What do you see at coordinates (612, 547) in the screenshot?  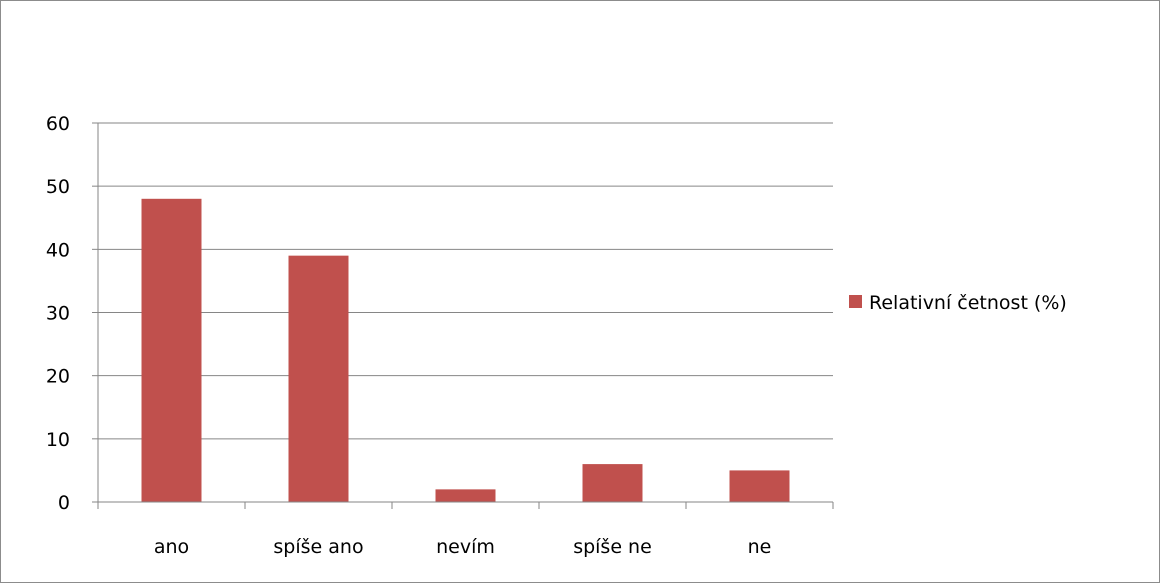 I see `x-tick-label: spíše ne` at bounding box center [612, 547].